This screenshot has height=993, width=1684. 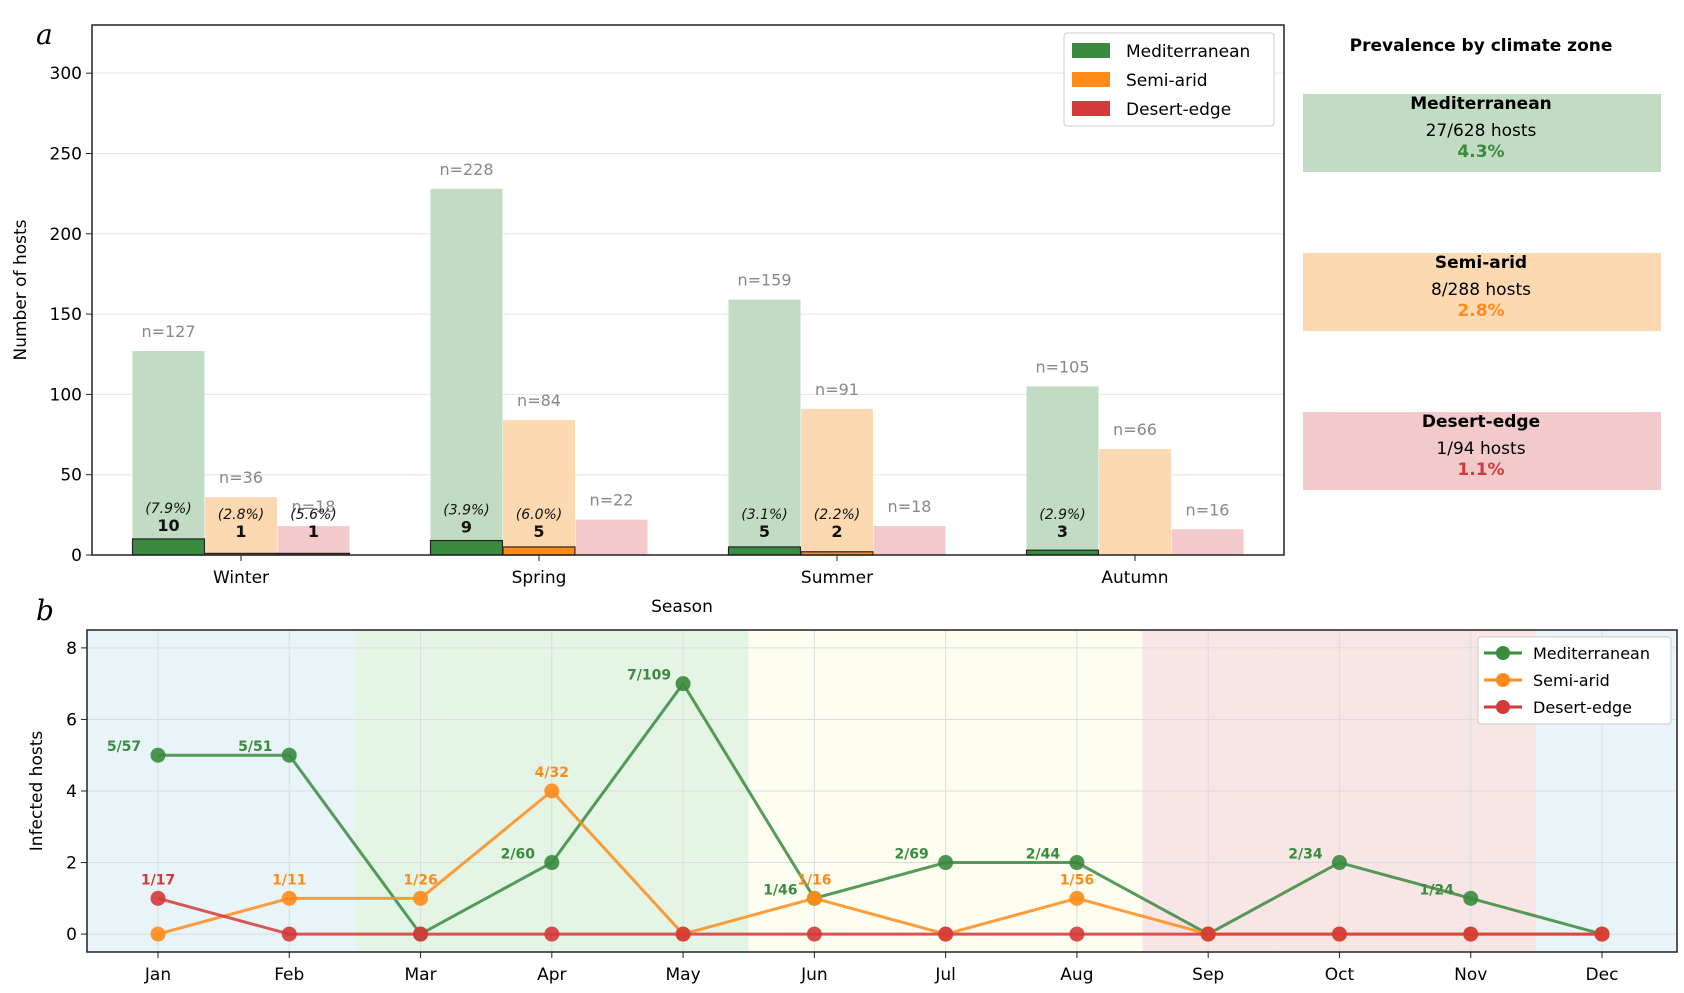 I want to click on point-desert-edge-jun, so click(x=814, y=934).